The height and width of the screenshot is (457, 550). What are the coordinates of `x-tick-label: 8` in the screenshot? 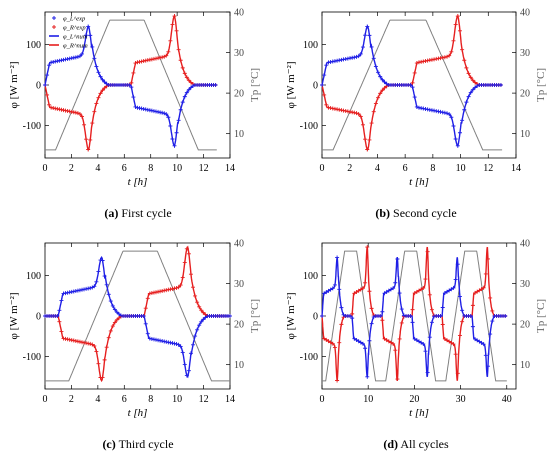 It's located at (432, 168).